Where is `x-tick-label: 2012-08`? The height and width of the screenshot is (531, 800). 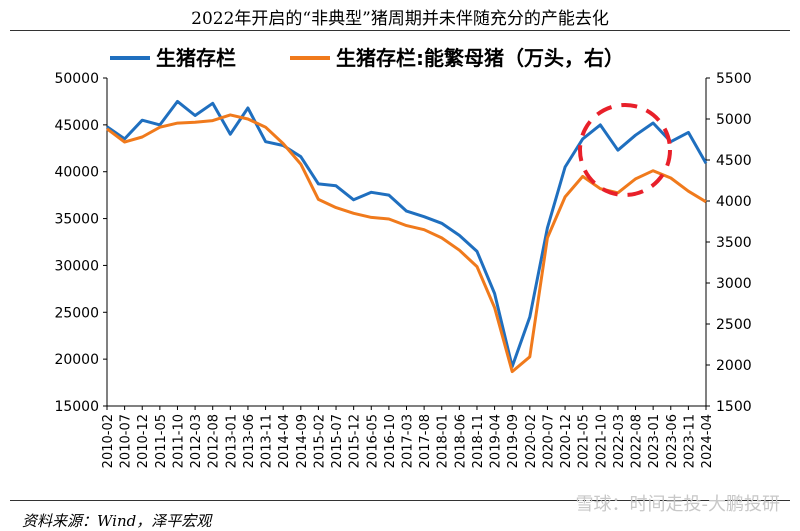 x-tick-label: 2012-08 is located at coordinates (214, 441).